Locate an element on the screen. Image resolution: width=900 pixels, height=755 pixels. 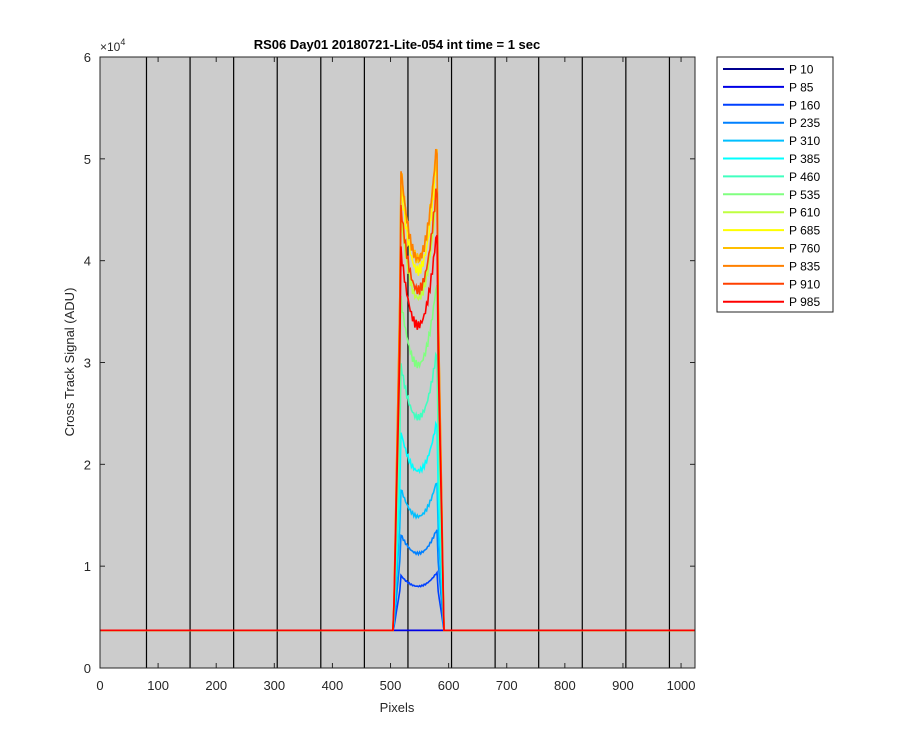
legend-label: P 535 is located at coordinates (804, 195).